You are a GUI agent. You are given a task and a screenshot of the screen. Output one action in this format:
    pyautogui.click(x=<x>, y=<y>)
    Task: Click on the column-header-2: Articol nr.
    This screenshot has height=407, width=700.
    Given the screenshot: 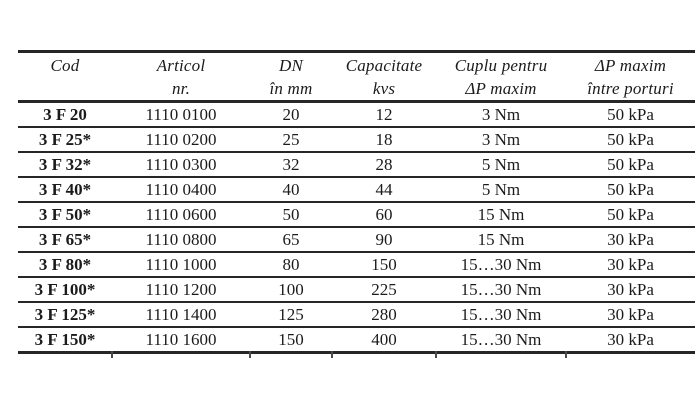 What is the action you would take?
    pyautogui.click(x=181, y=77)
    